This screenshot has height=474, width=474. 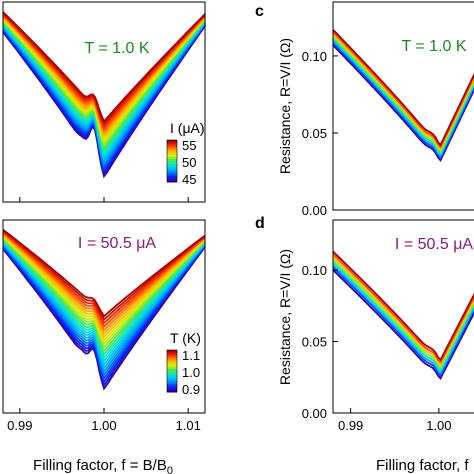 What do you see at coordinates (433, 46) in the screenshot?
I see `panel-c-annotation: T = 1.0 K` at bounding box center [433, 46].